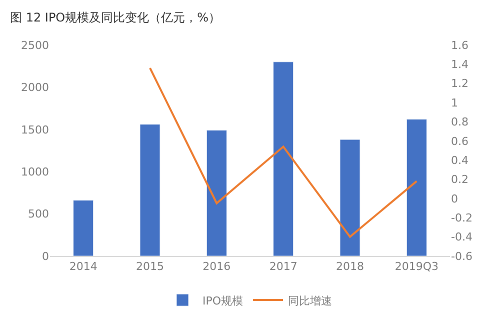  I want to click on y2-tick-label: 0.6, so click(459, 141).